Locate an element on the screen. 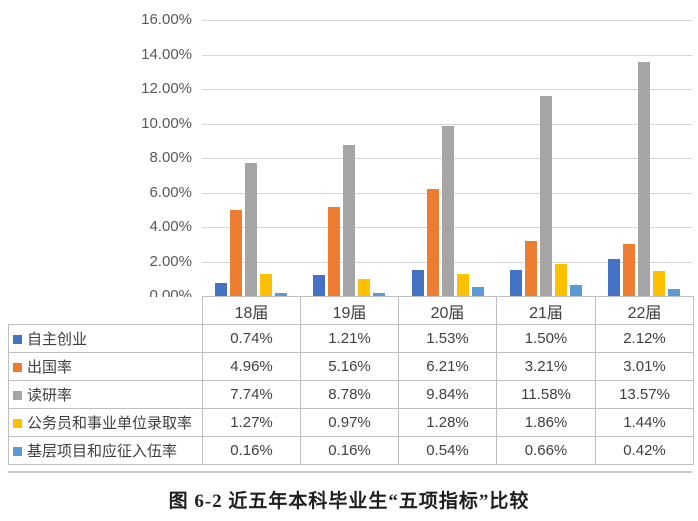 The height and width of the screenshot is (521, 698). y-tick-label: 8.00% is located at coordinates (170, 157).